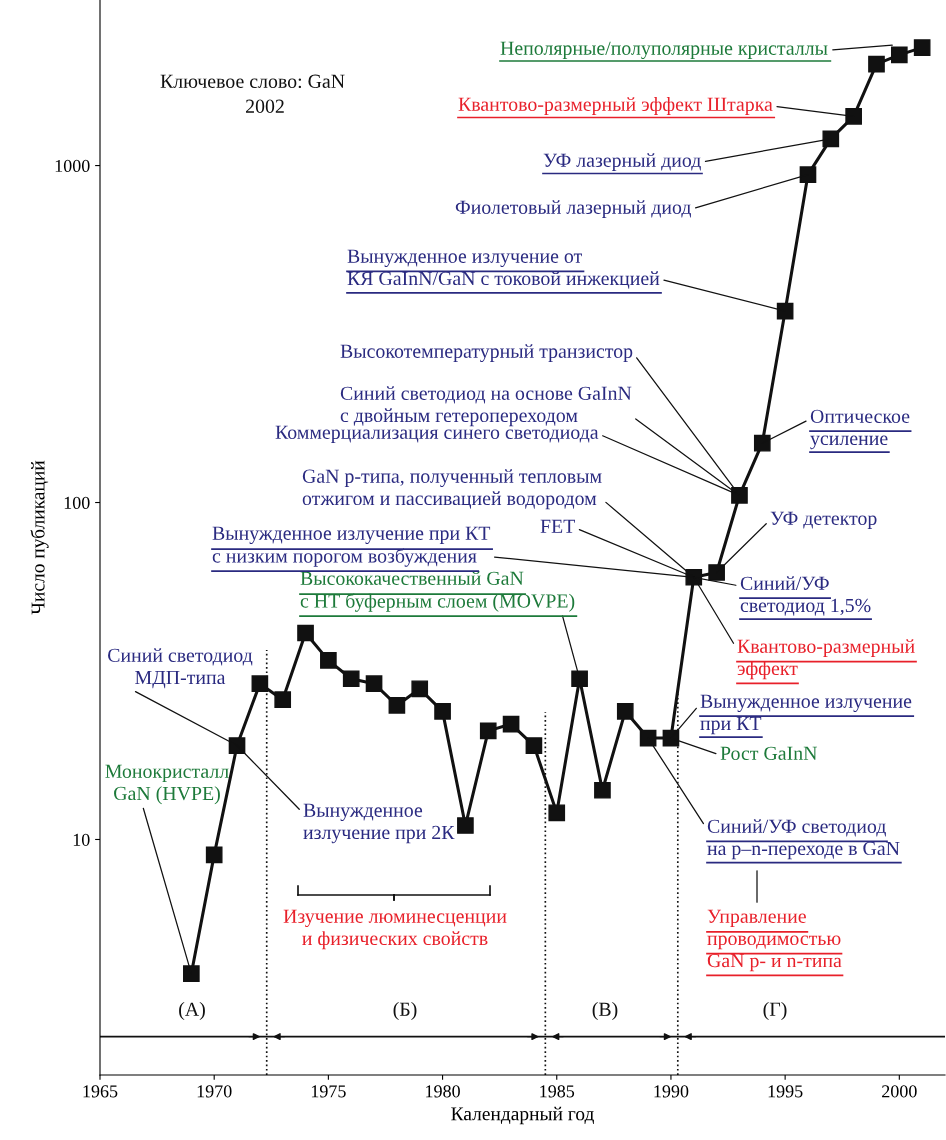 The width and height of the screenshot is (946, 1140). Describe the element at coordinates (615, 106) in the screenshot. I see `annotation: Квантово-размерный эффект Штарка` at that location.